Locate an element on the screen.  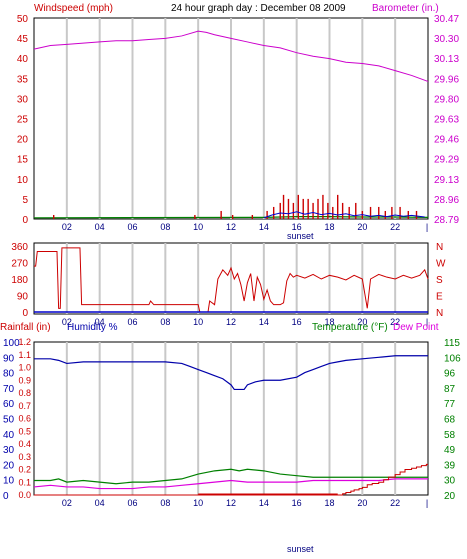
direction-tick-label: 90 is located at coordinates (23, 297).